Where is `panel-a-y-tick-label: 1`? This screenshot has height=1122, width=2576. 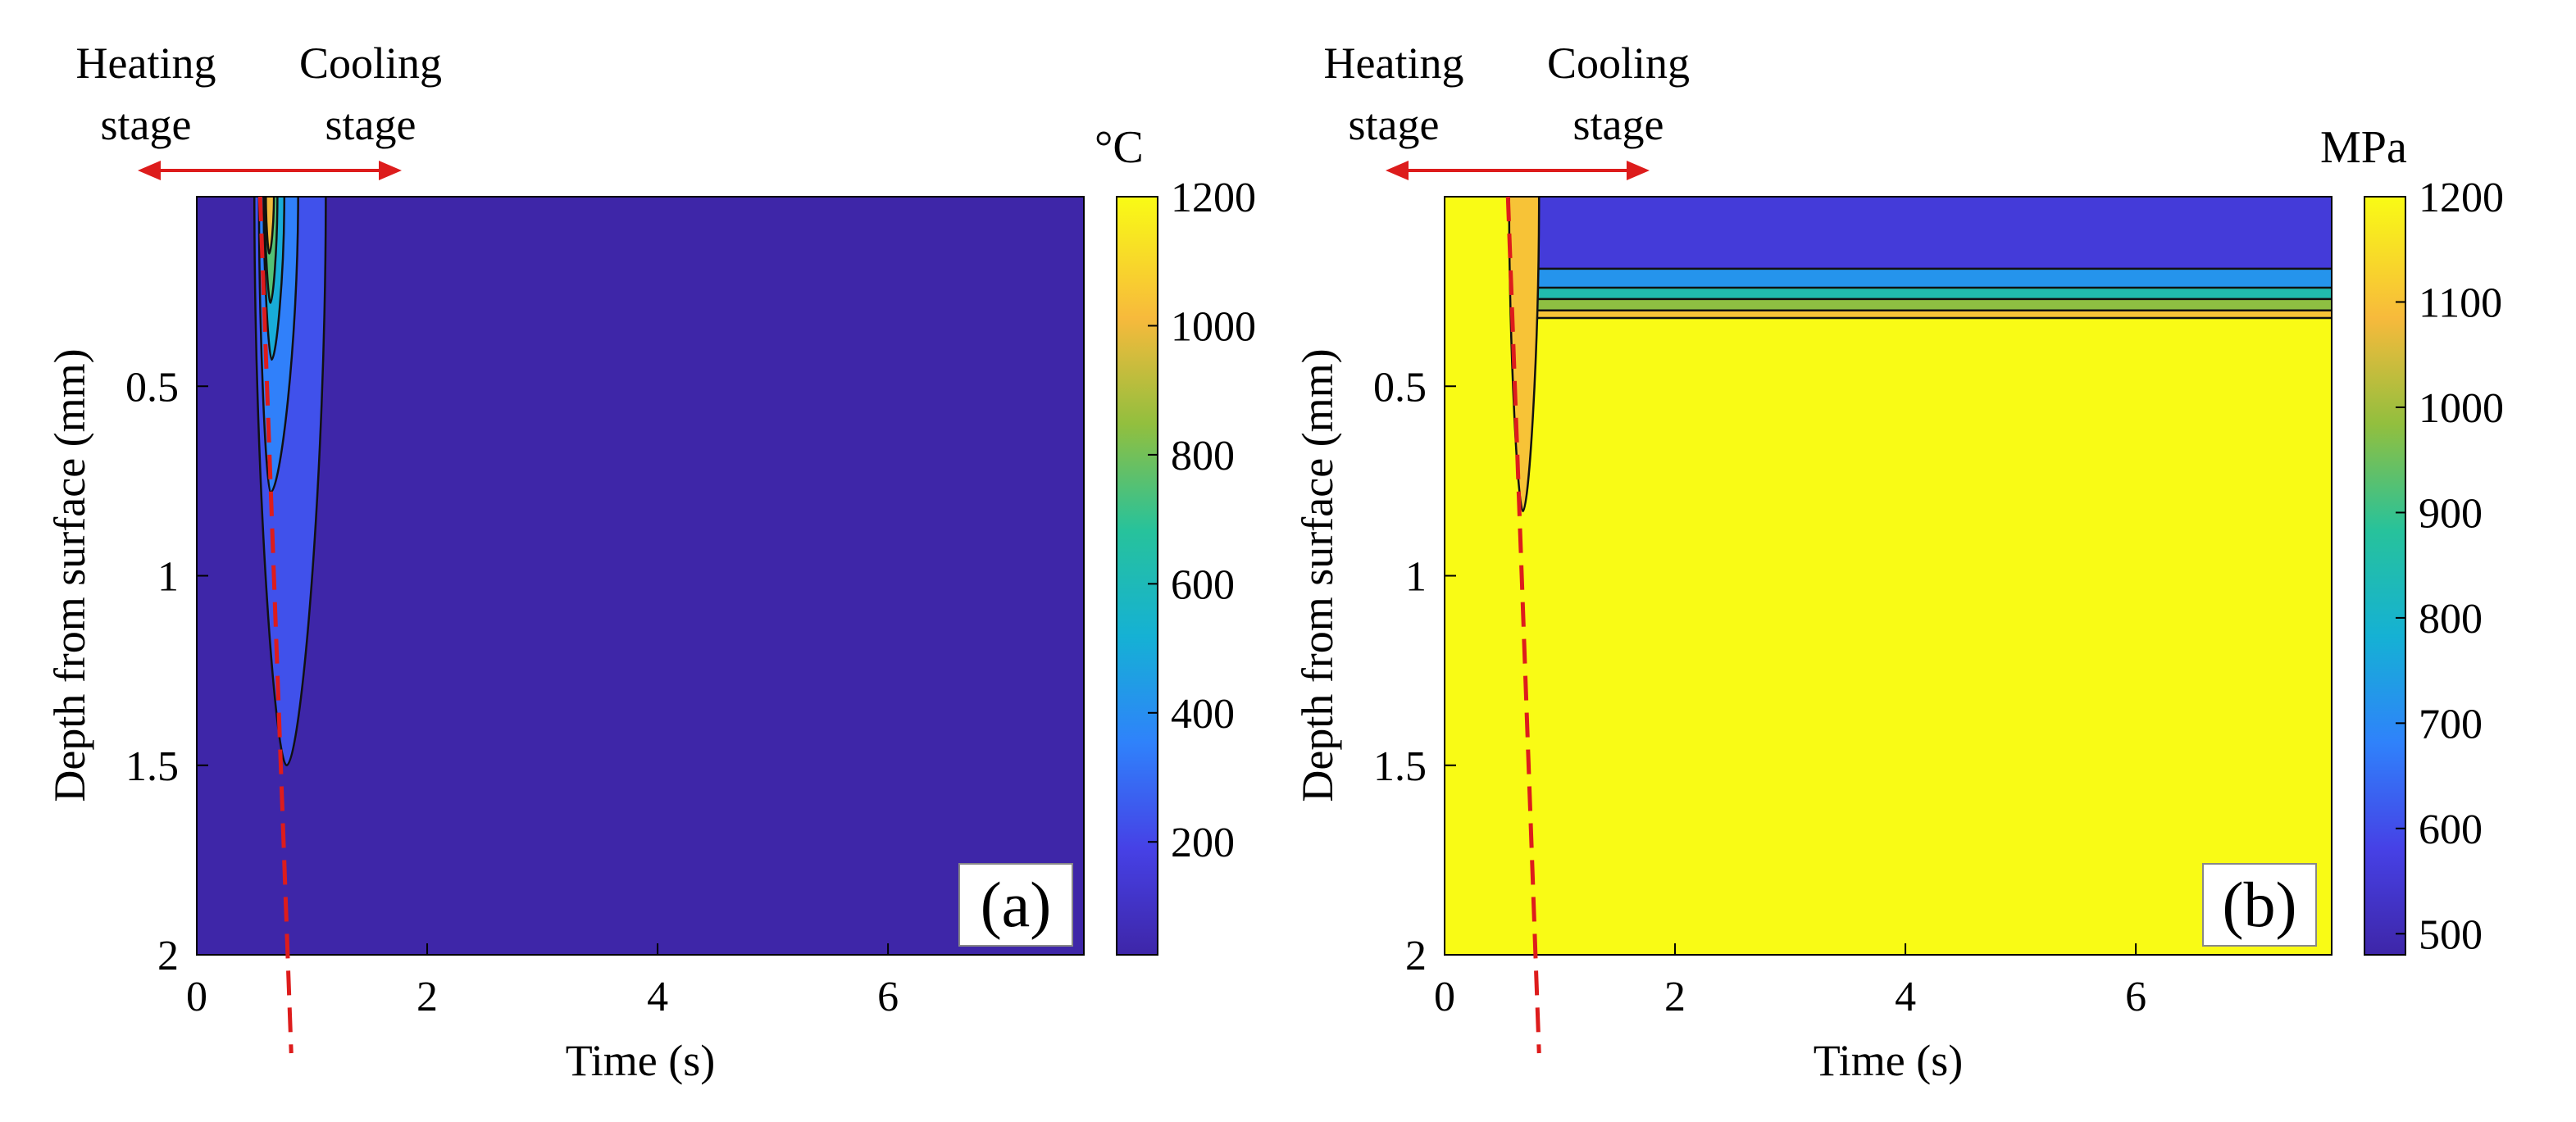 panel-a-y-tick-label: 1 is located at coordinates (168, 577).